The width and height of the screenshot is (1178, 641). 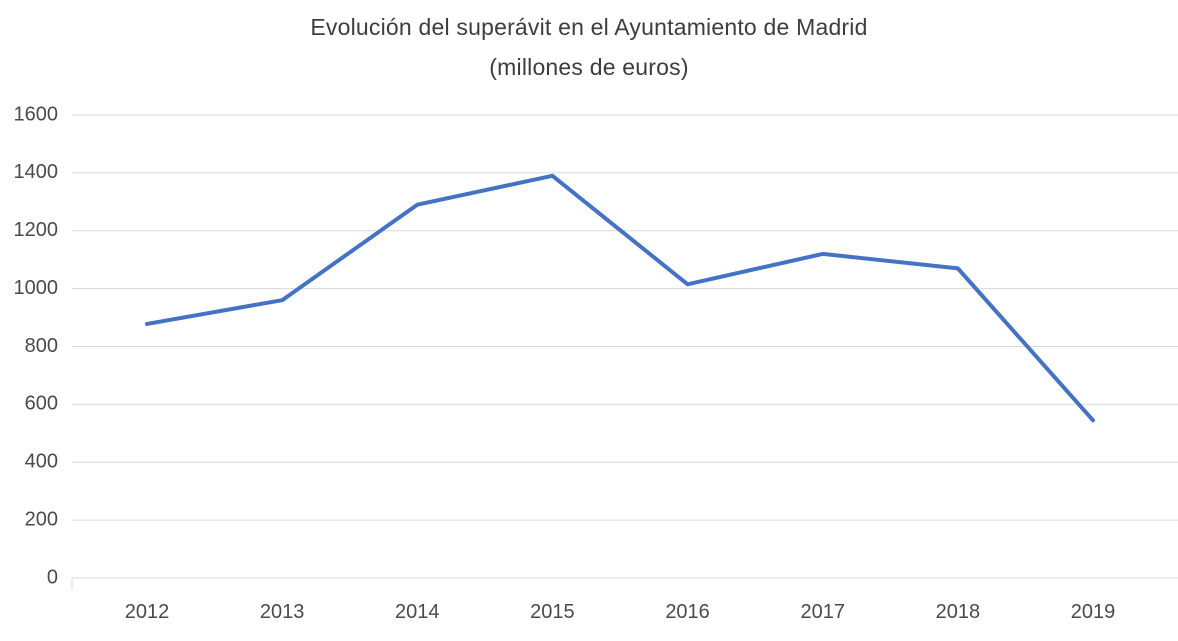 What do you see at coordinates (958, 612) in the screenshot?
I see `x-tick-label: 2018` at bounding box center [958, 612].